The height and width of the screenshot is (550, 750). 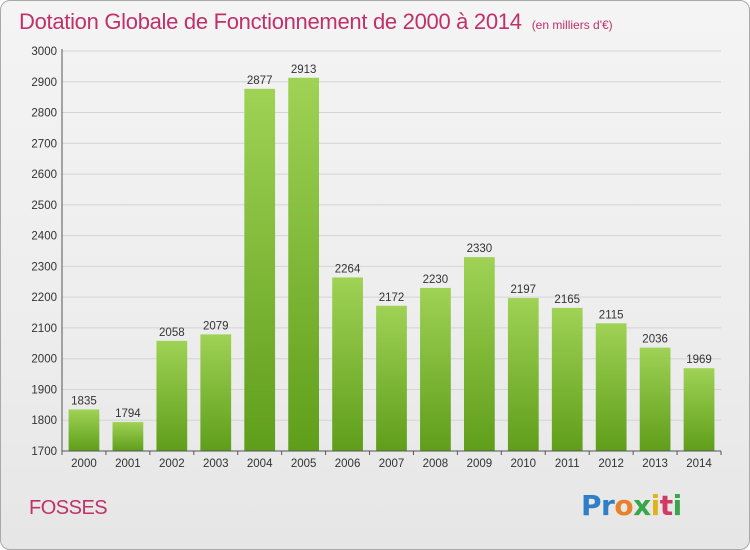 I want to click on data-label: 1835, so click(x=84, y=401).